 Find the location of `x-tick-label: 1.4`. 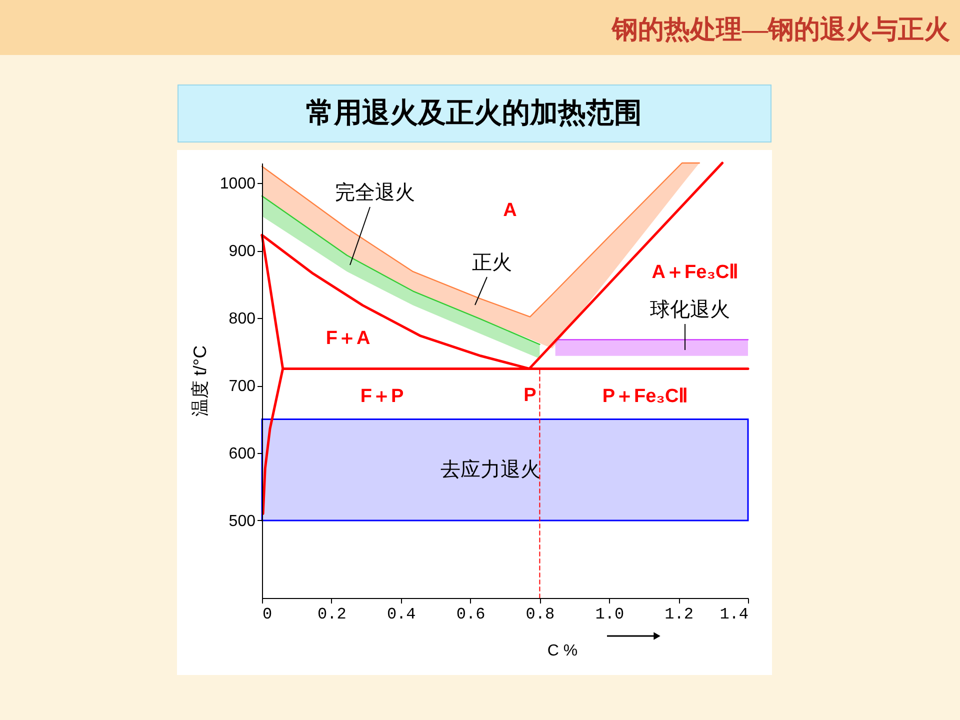

x-tick-label: 1.4 is located at coordinates (734, 615).